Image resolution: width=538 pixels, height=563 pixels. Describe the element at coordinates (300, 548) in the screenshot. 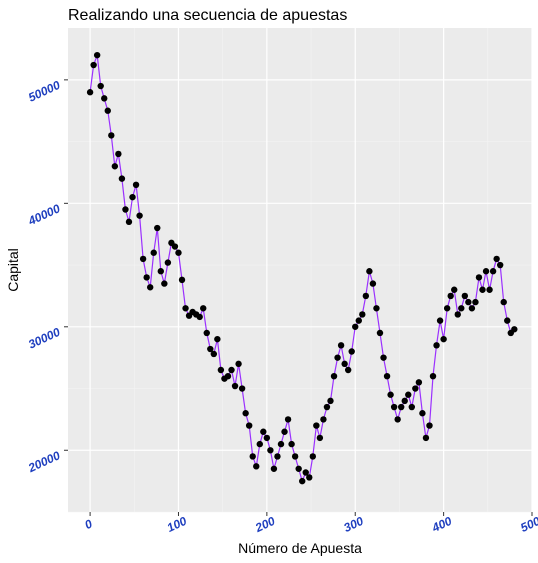

I see `x-axis-title: Número de Apuesta` at that location.